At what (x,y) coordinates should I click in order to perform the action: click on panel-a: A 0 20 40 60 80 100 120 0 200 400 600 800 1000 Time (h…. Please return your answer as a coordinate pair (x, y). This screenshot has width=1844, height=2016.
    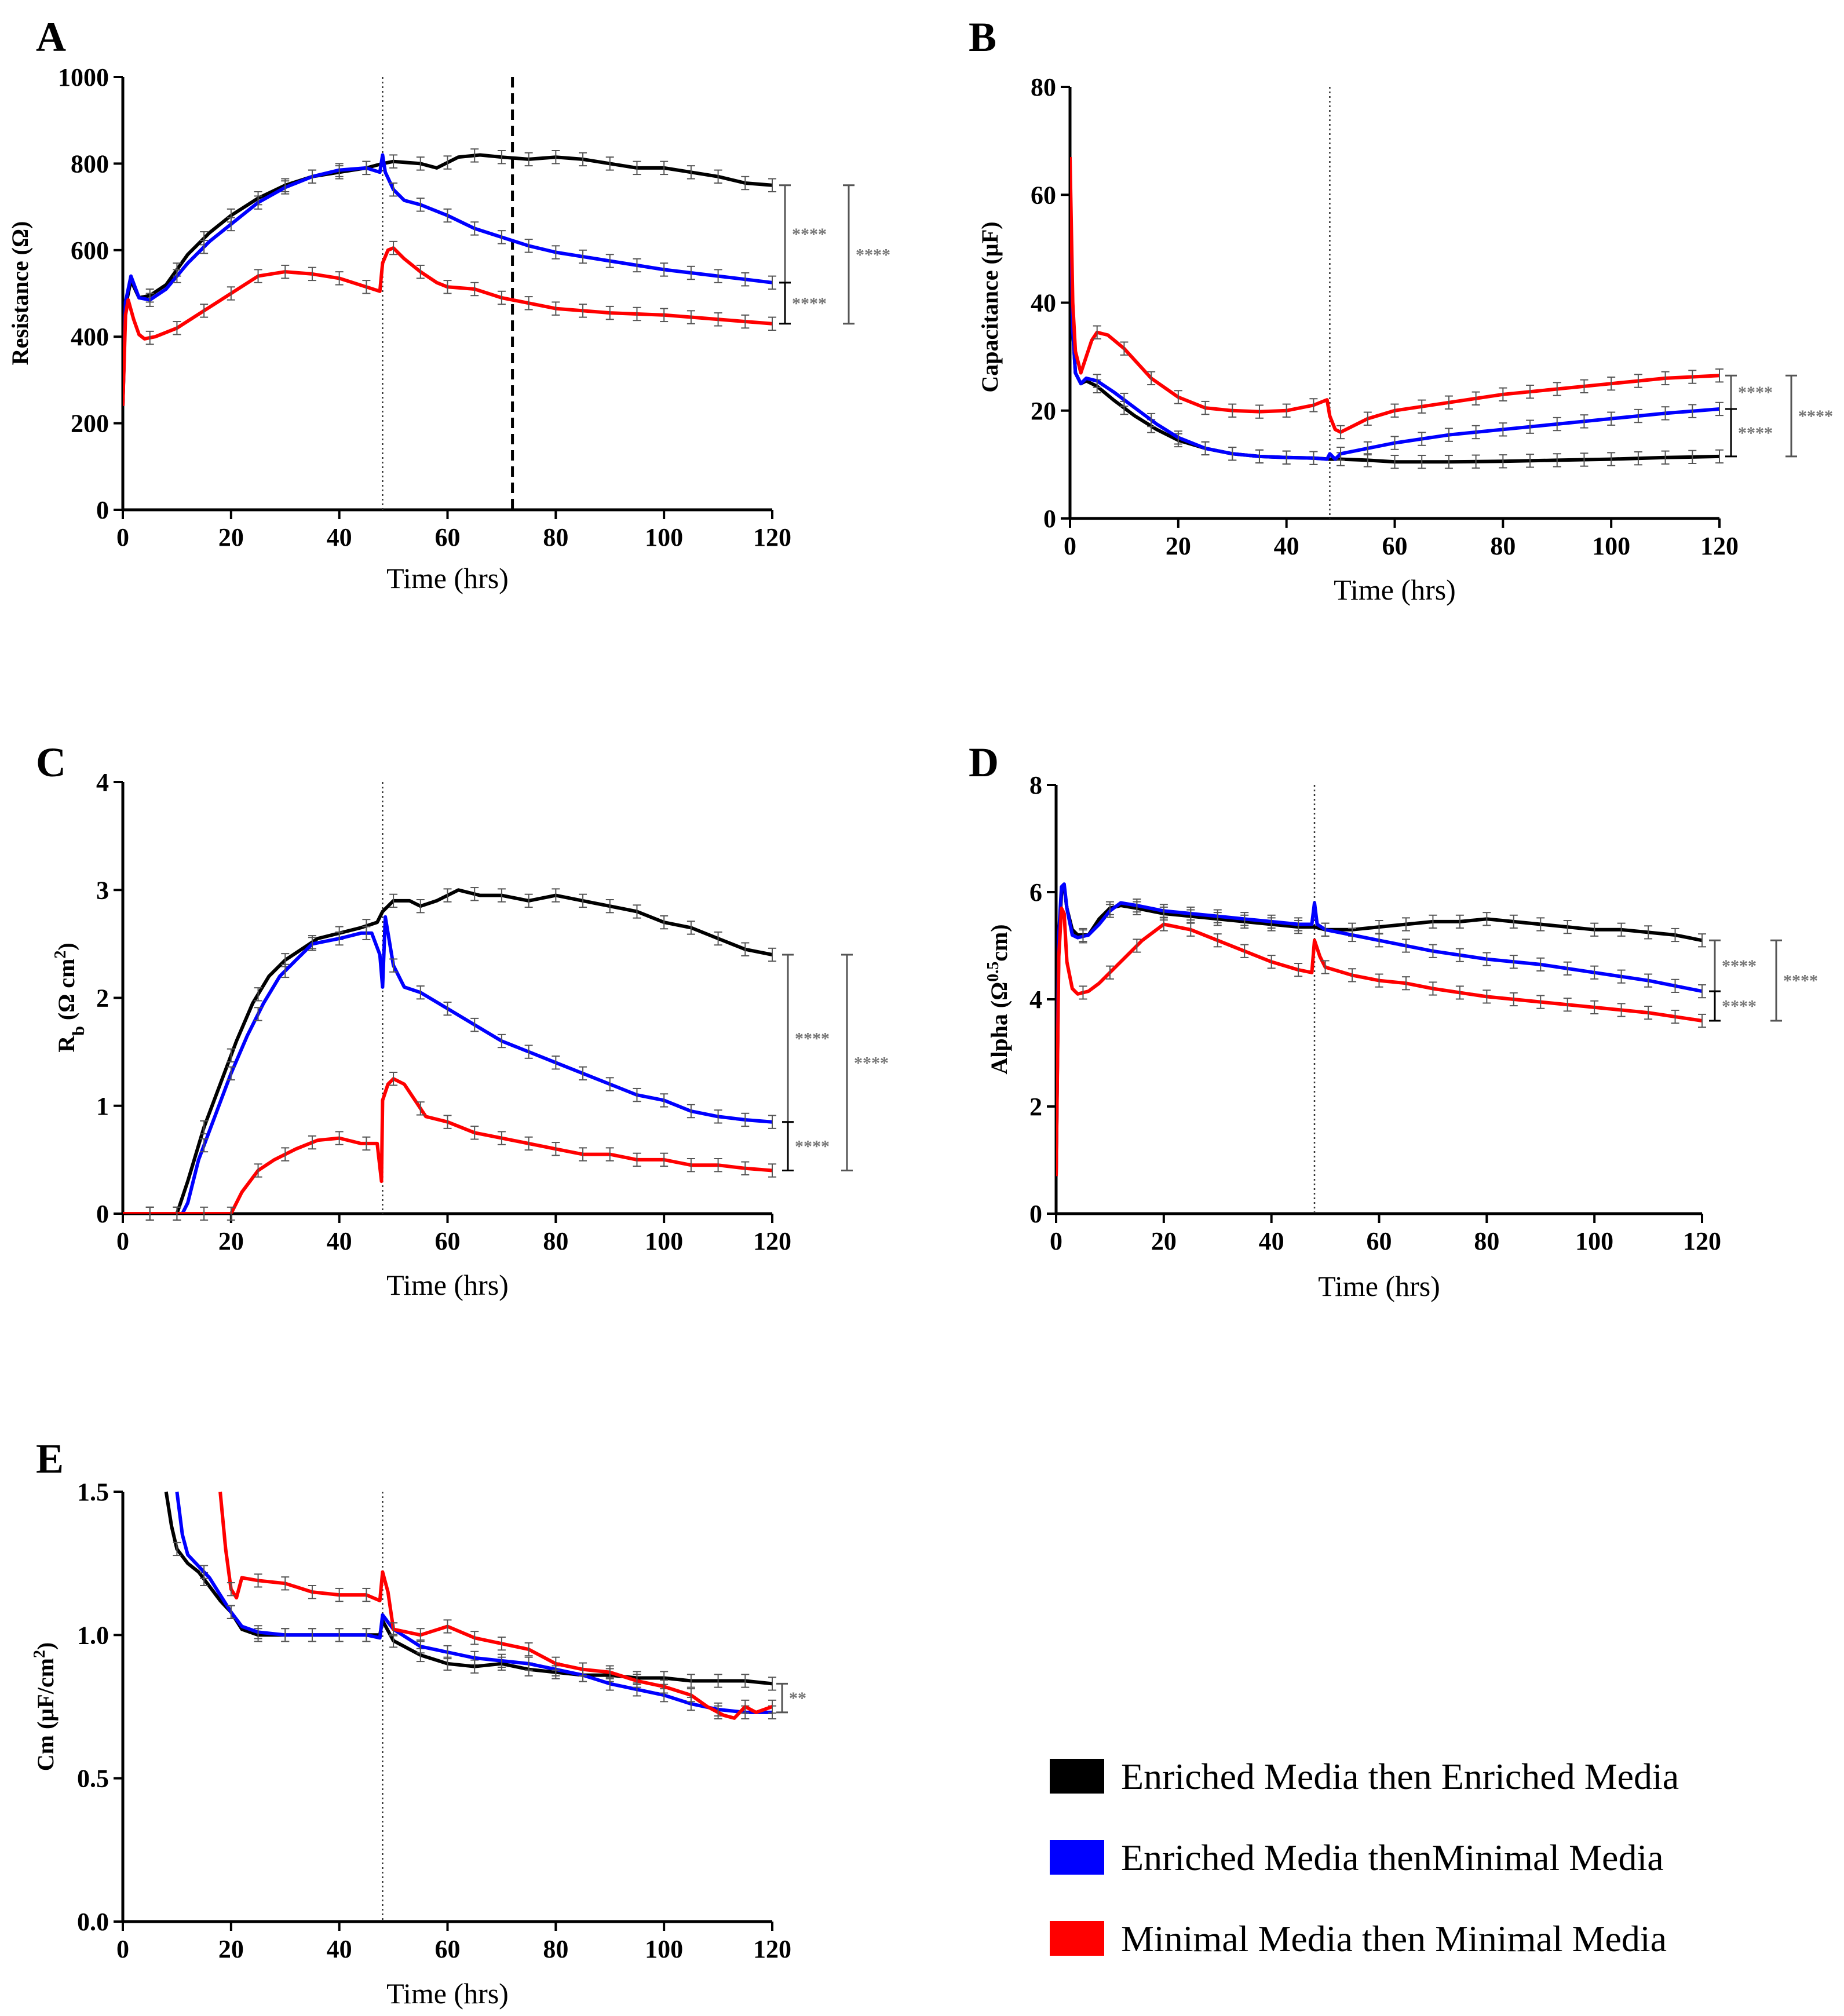
    Looking at the image, I should click on (448, 304).